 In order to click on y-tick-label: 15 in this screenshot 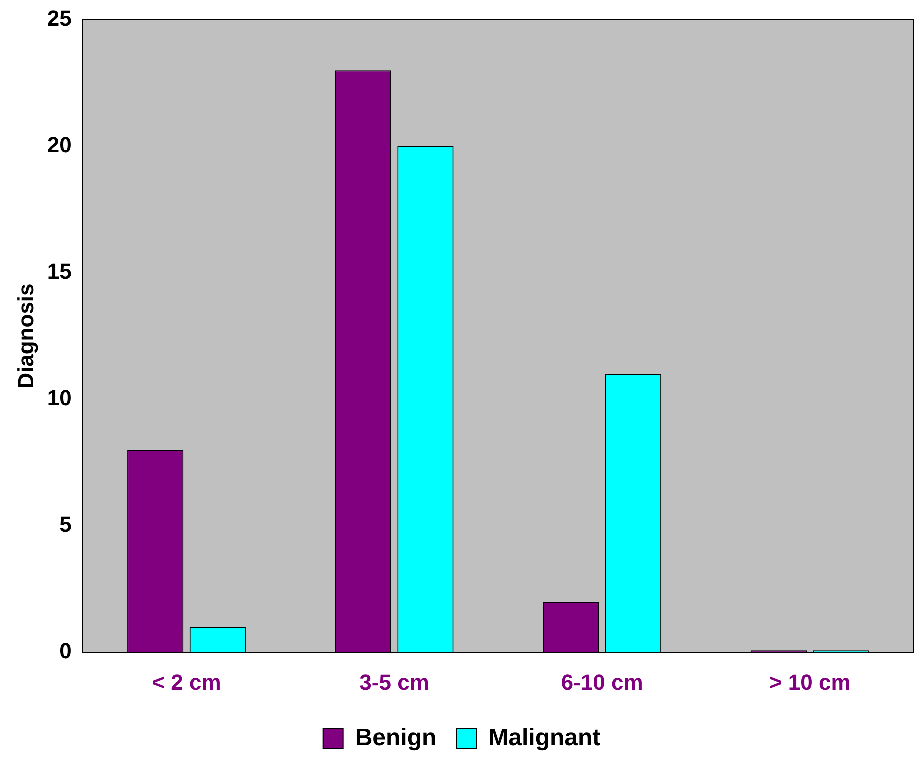, I will do `click(59, 271)`.